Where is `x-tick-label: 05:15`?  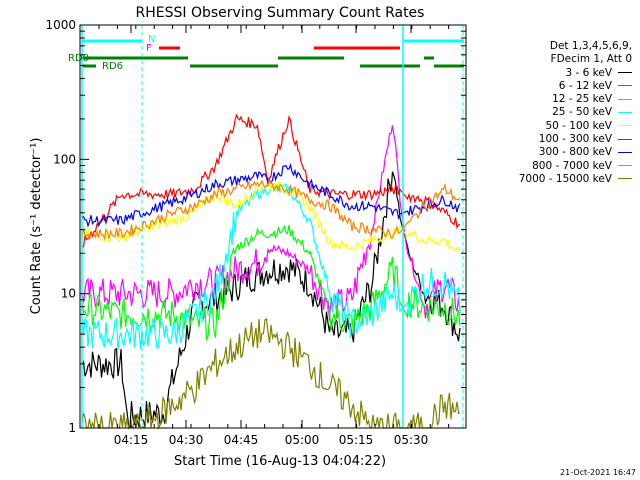
x-tick-label: 05:15 is located at coordinates (356, 440).